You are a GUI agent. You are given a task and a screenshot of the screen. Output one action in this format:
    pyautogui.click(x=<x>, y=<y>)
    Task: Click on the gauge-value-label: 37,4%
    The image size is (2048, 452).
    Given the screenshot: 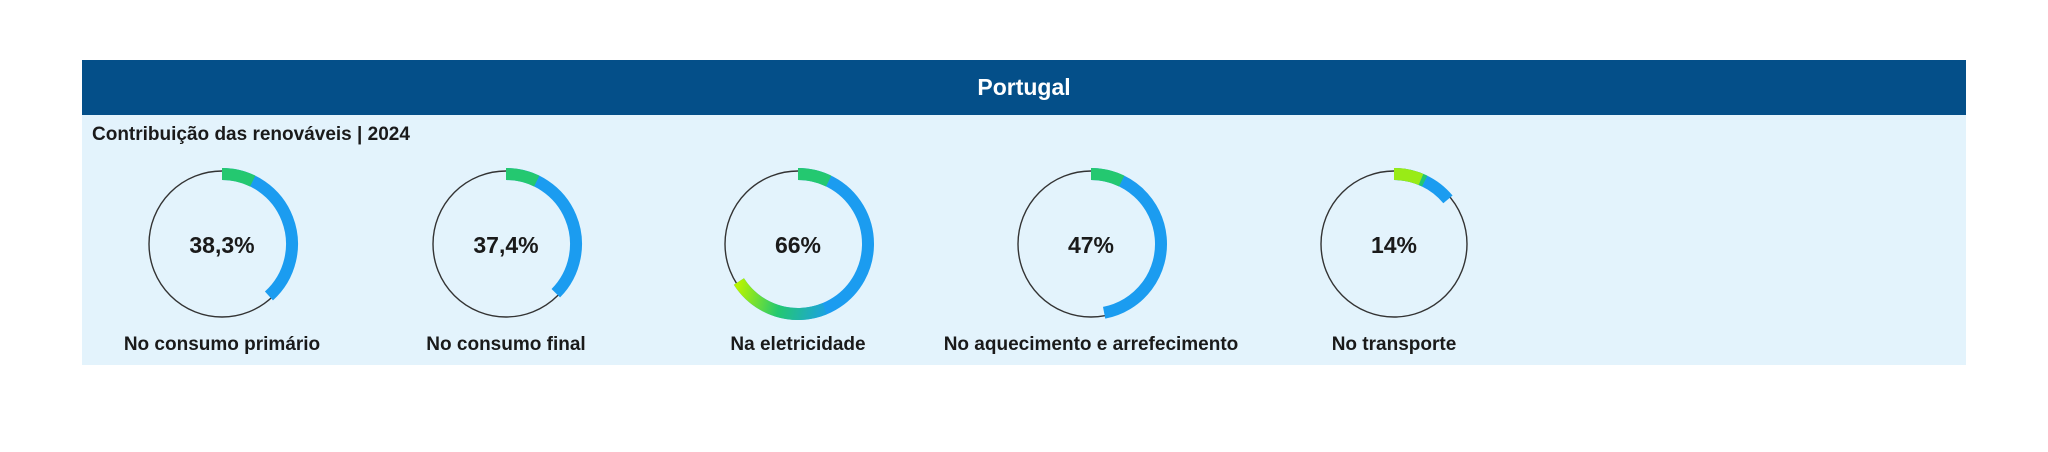 What is the action you would take?
    pyautogui.click(x=506, y=245)
    